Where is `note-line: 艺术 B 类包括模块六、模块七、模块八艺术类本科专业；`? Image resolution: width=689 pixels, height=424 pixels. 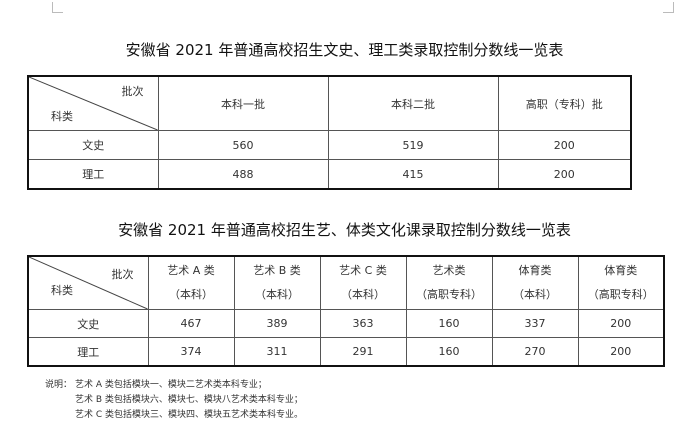
note-line: 艺术 B 类包括模块六、模块七、模块八艺术类本科专业； is located at coordinates (189, 400).